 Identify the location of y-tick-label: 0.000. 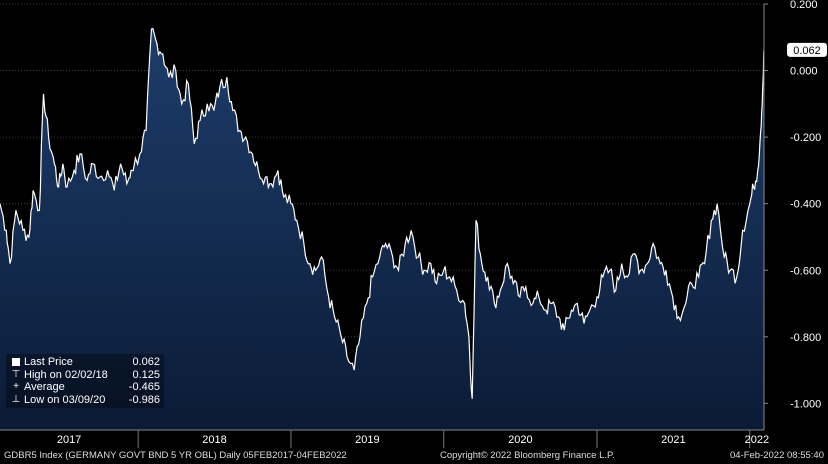
(804, 72).